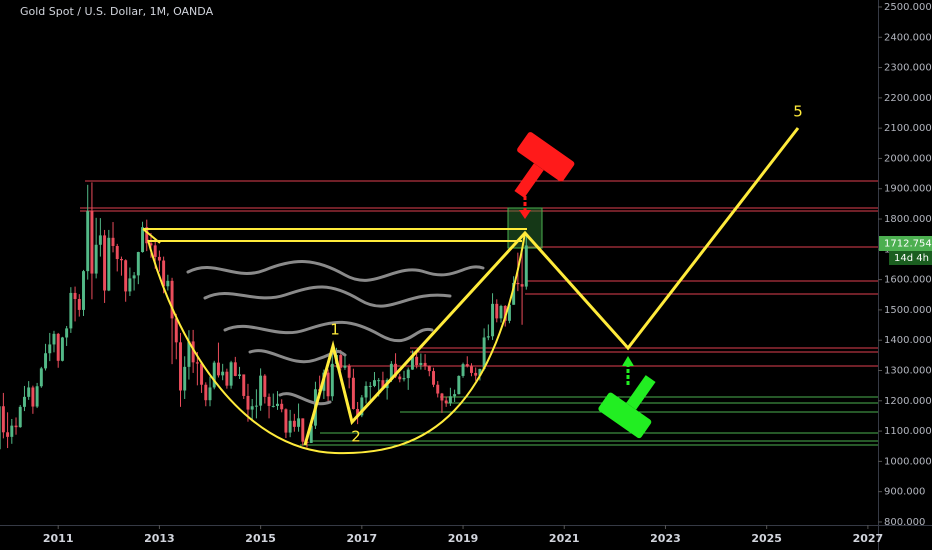 Image resolution: width=932 pixels, height=550 pixels. I want to click on sell-gavel, so click(544, 165).